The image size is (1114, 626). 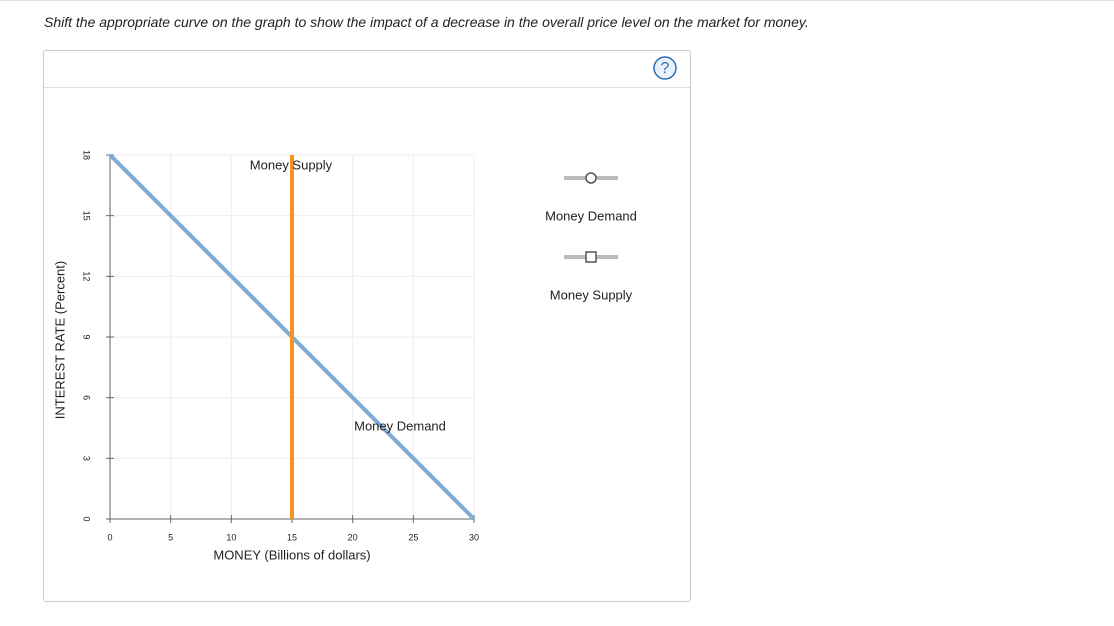 I want to click on y-tick-label: 18, so click(x=87, y=155).